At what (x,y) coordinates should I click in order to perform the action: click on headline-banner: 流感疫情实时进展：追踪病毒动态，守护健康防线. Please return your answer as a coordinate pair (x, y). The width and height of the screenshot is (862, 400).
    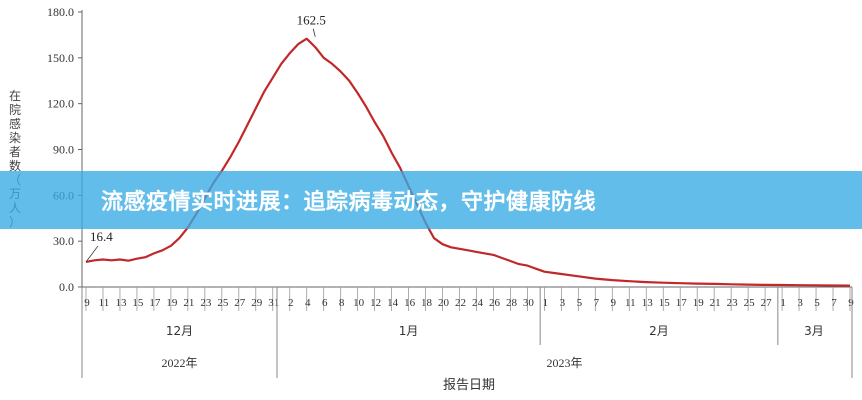
    Looking at the image, I should click on (431, 200).